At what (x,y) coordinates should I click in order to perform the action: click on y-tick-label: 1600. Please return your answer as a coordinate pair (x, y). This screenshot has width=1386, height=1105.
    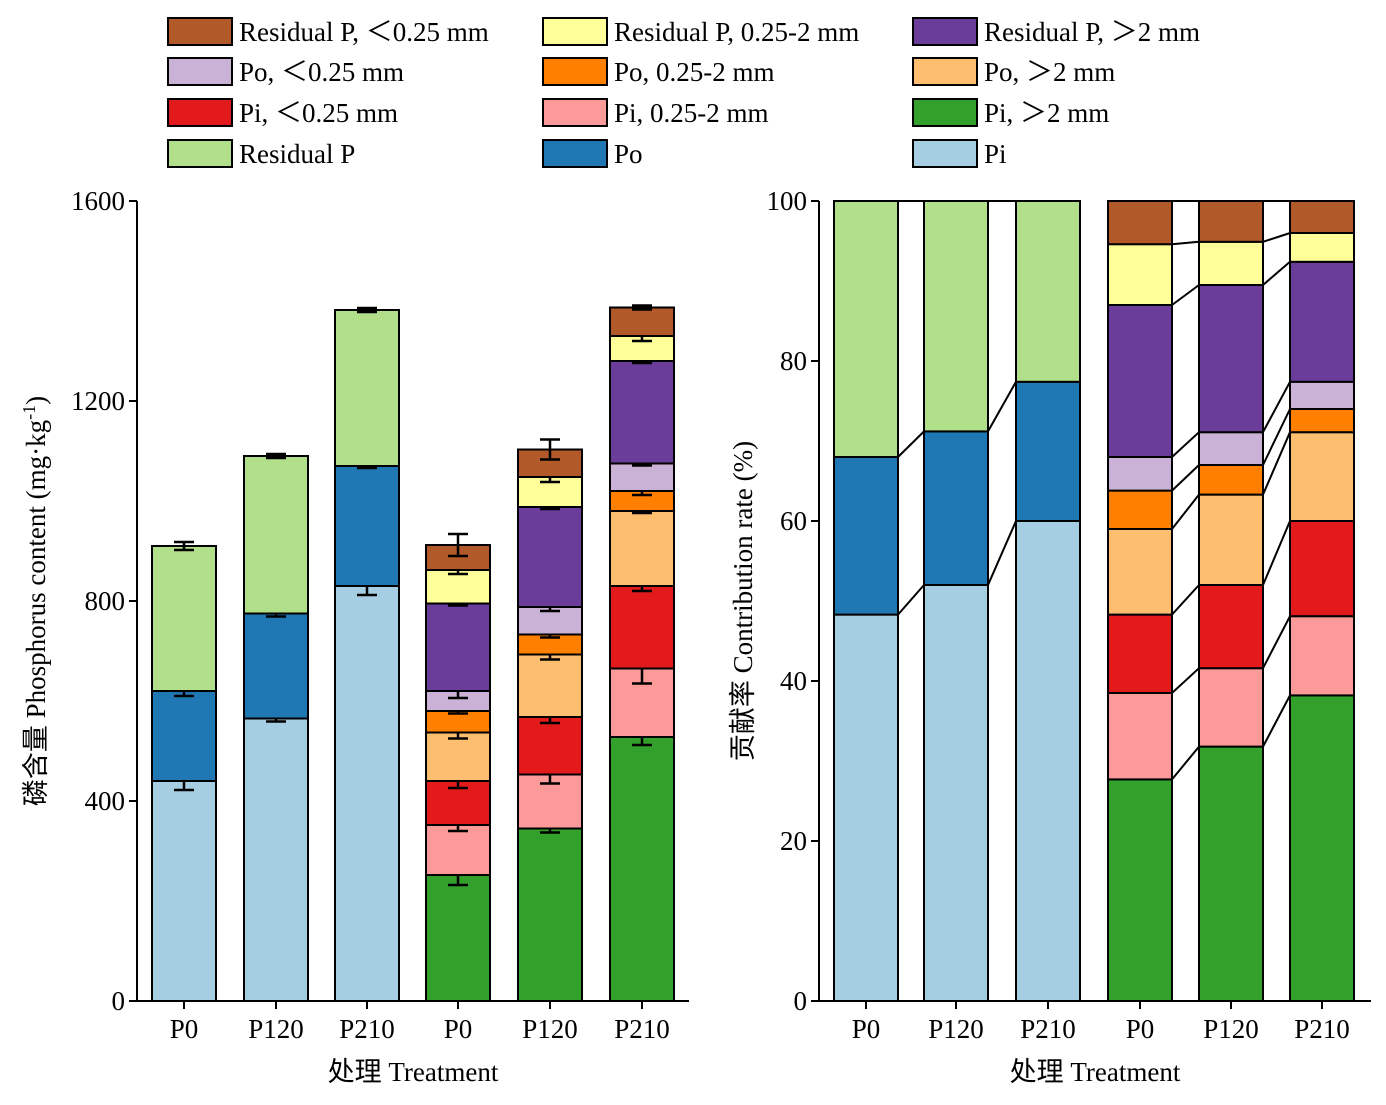
    Looking at the image, I should click on (98, 201).